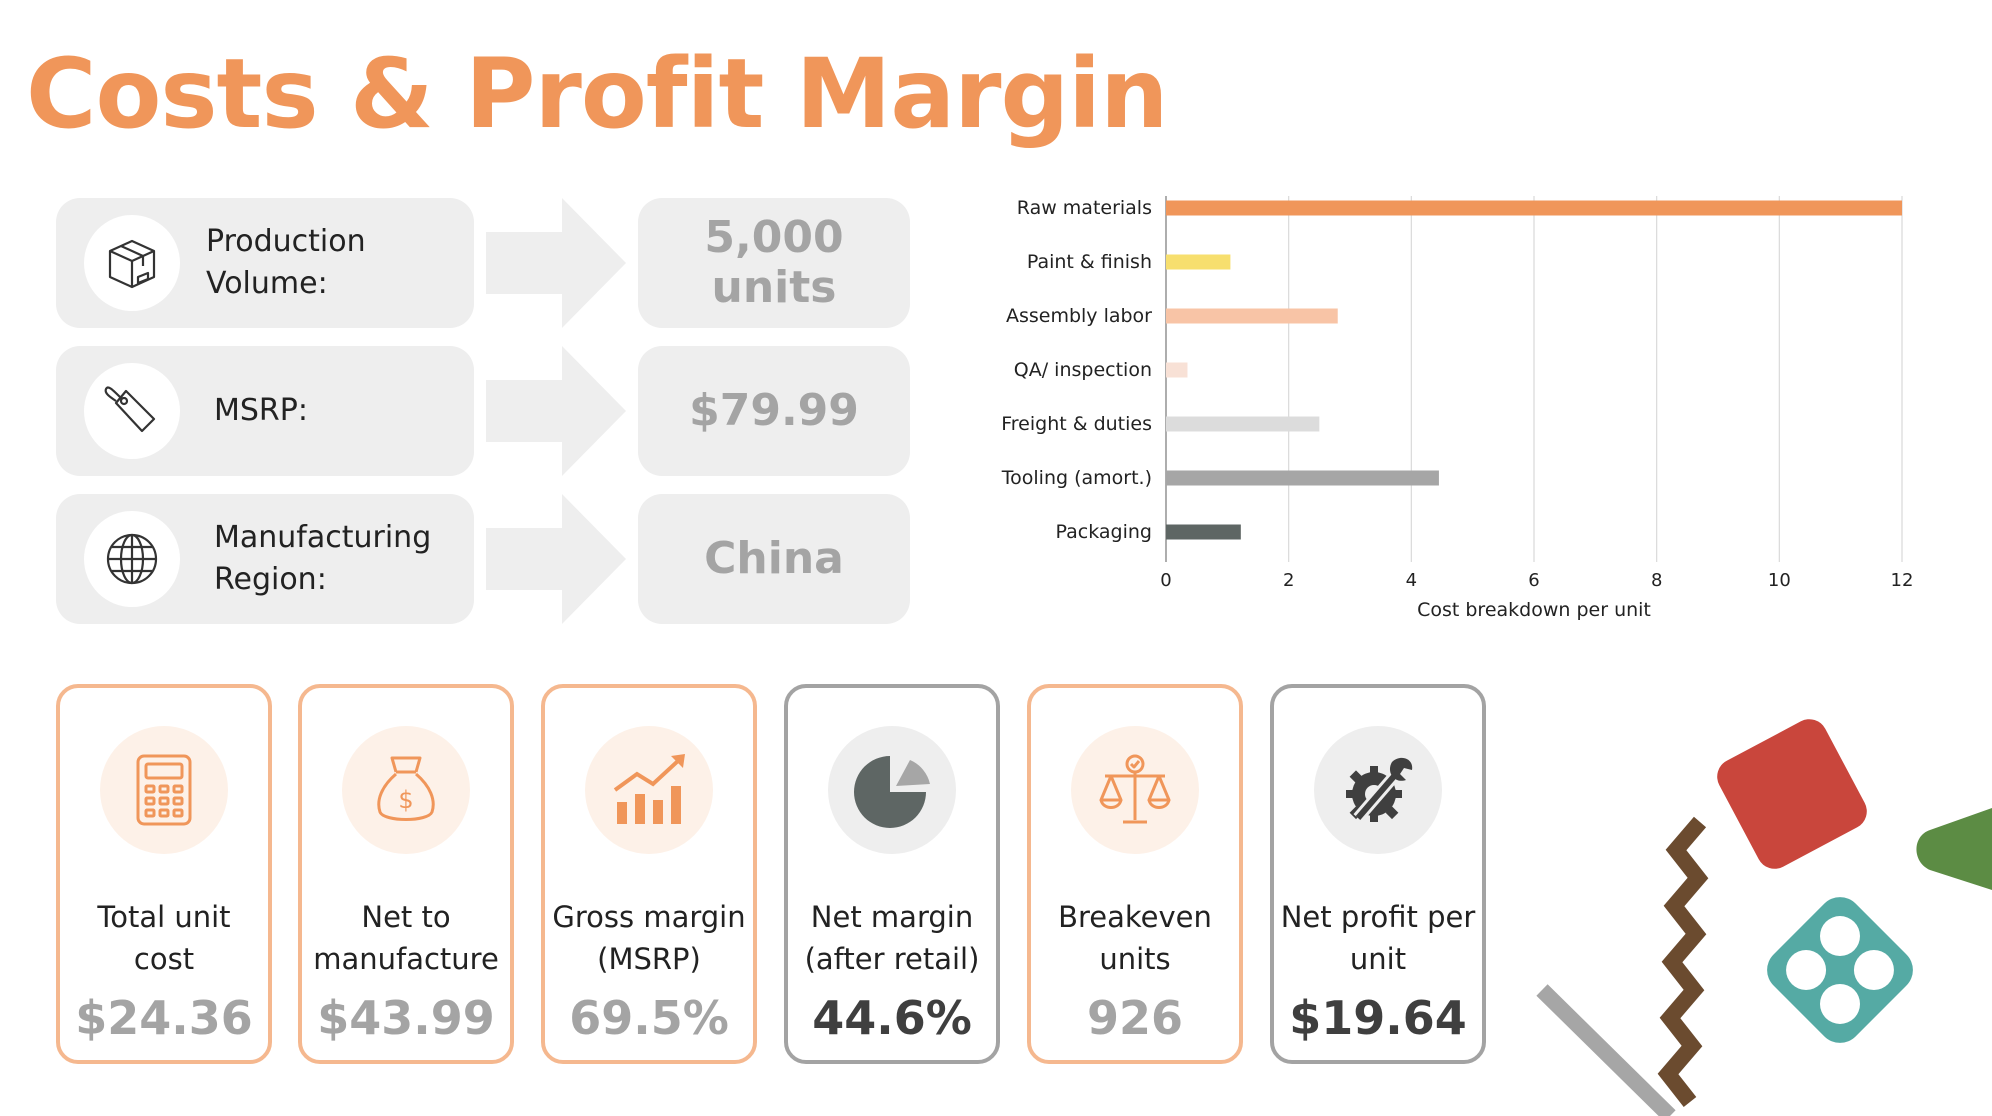 The height and width of the screenshot is (1116, 1992). Describe the element at coordinates (1135, 1018) in the screenshot. I see `metric-value: 926` at that location.